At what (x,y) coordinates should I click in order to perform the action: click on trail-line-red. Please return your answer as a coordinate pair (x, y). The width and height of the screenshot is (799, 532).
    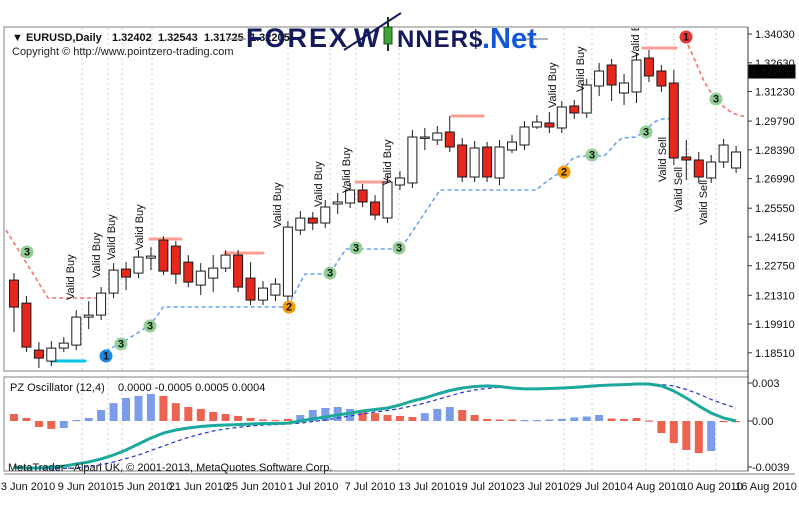
    Looking at the image, I should click on (52, 264).